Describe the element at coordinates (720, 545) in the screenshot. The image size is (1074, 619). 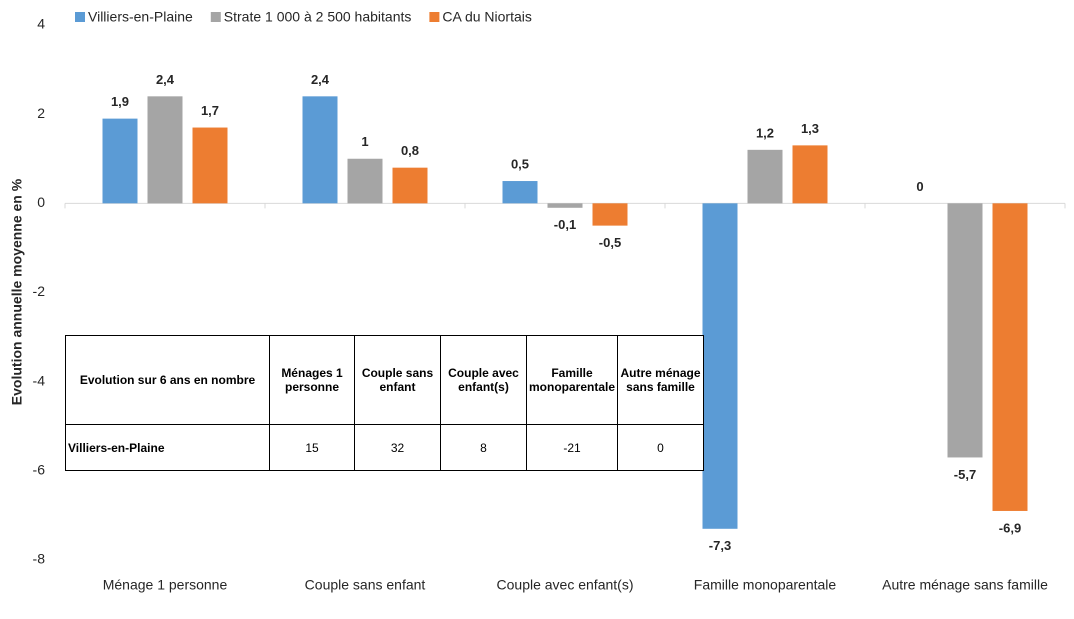
I see `value-label: -7,3` at that location.